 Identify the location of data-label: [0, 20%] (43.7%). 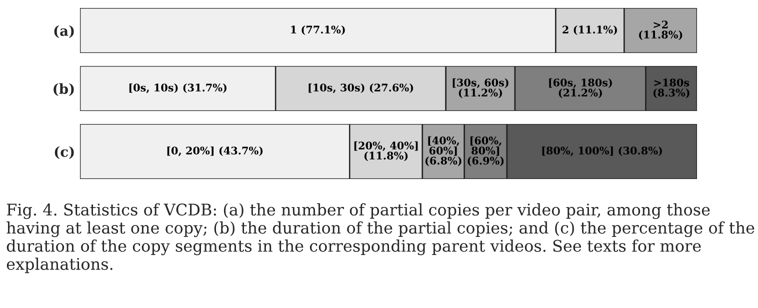
(215, 151).